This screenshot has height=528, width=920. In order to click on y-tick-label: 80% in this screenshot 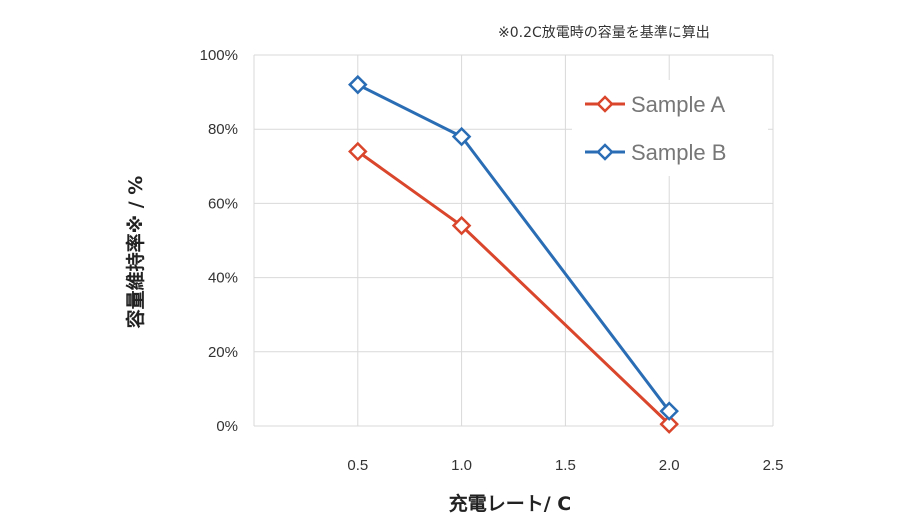, I will do `click(223, 129)`.